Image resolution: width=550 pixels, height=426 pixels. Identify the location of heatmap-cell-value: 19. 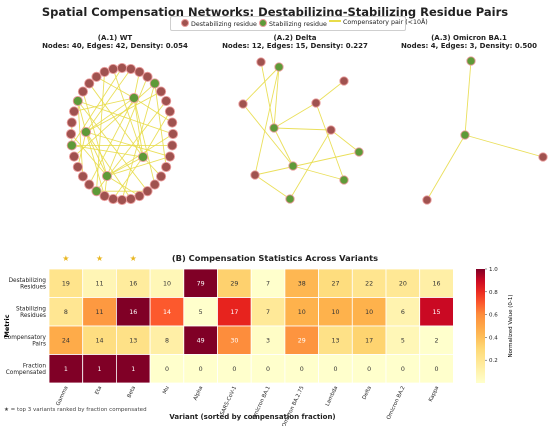
(66, 283).